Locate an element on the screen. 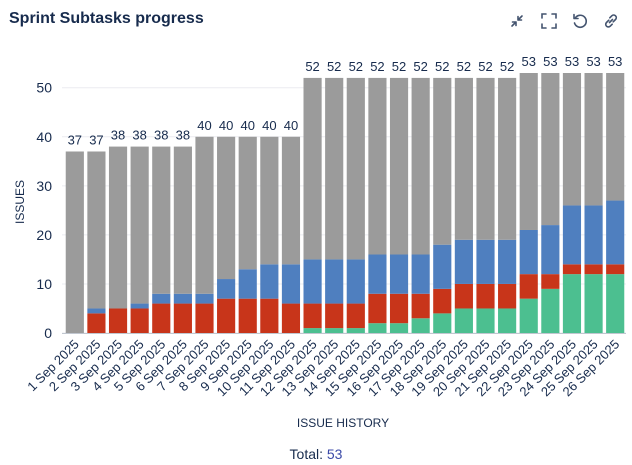 The width and height of the screenshot is (632, 465). refresh-icon is located at coordinates (580, 21).